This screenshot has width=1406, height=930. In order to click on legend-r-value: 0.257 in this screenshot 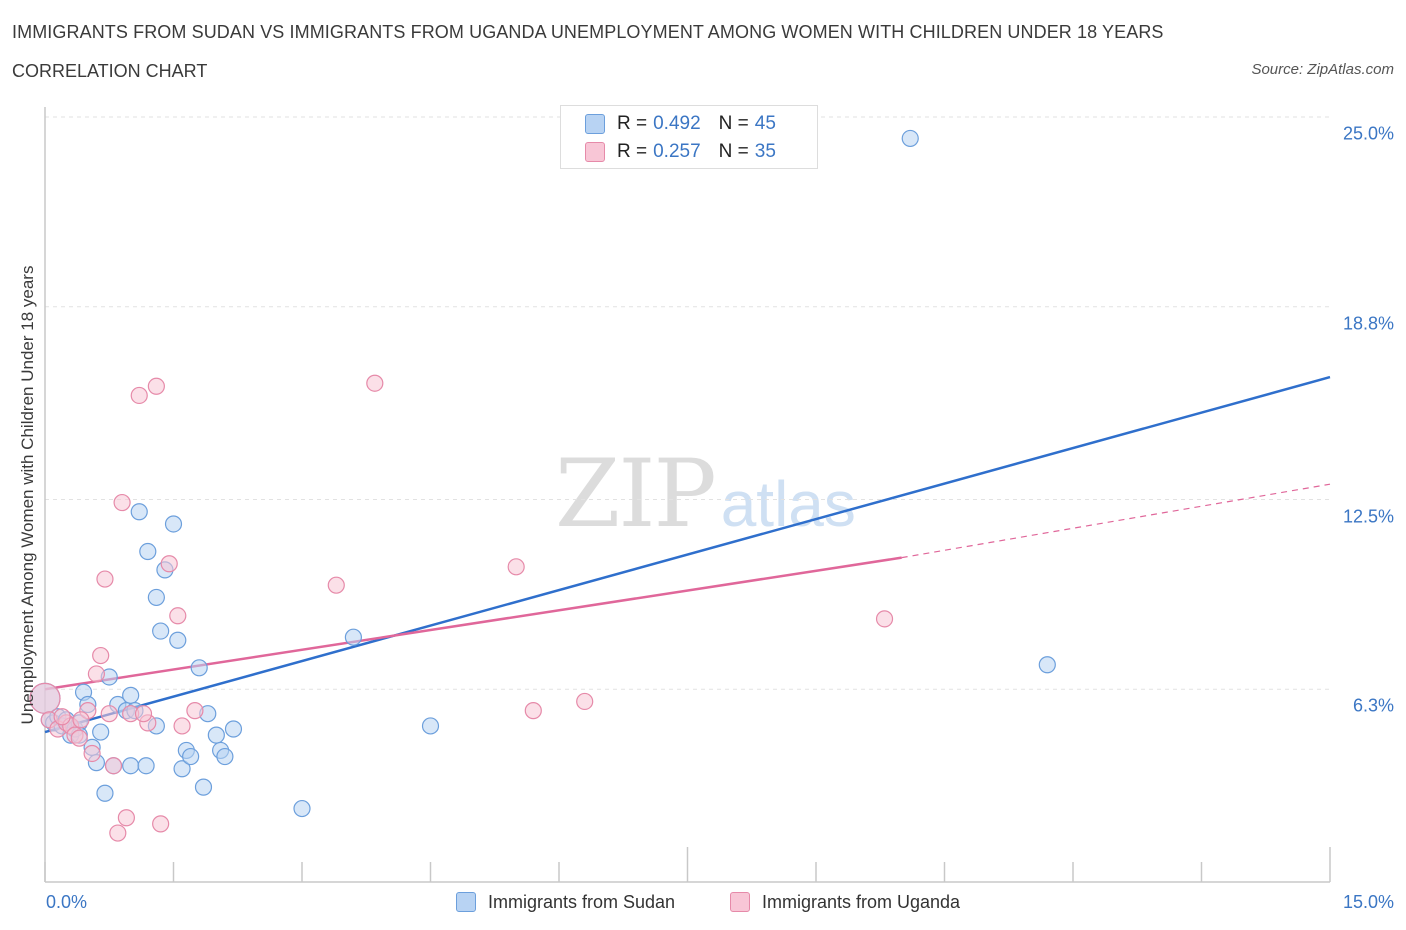, I will do `click(677, 151)`.